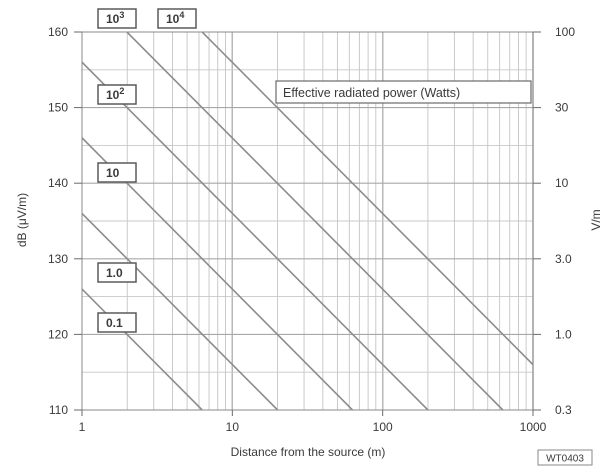  Describe the element at coordinates (58, 410) in the screenshot. I see `y-tick-label-left: 110` at that location.